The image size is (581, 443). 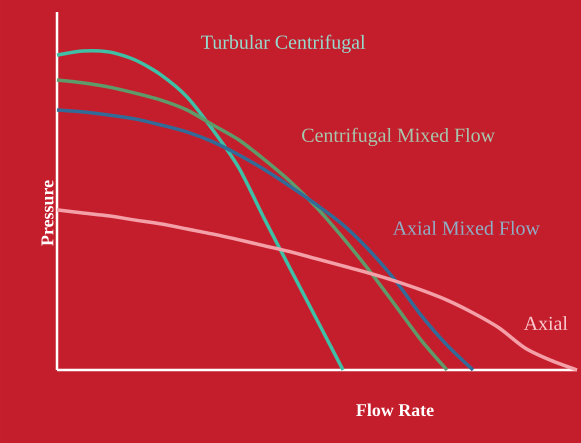 I want to click on y-axis-title: Pressure, so click(x=48, y=213).